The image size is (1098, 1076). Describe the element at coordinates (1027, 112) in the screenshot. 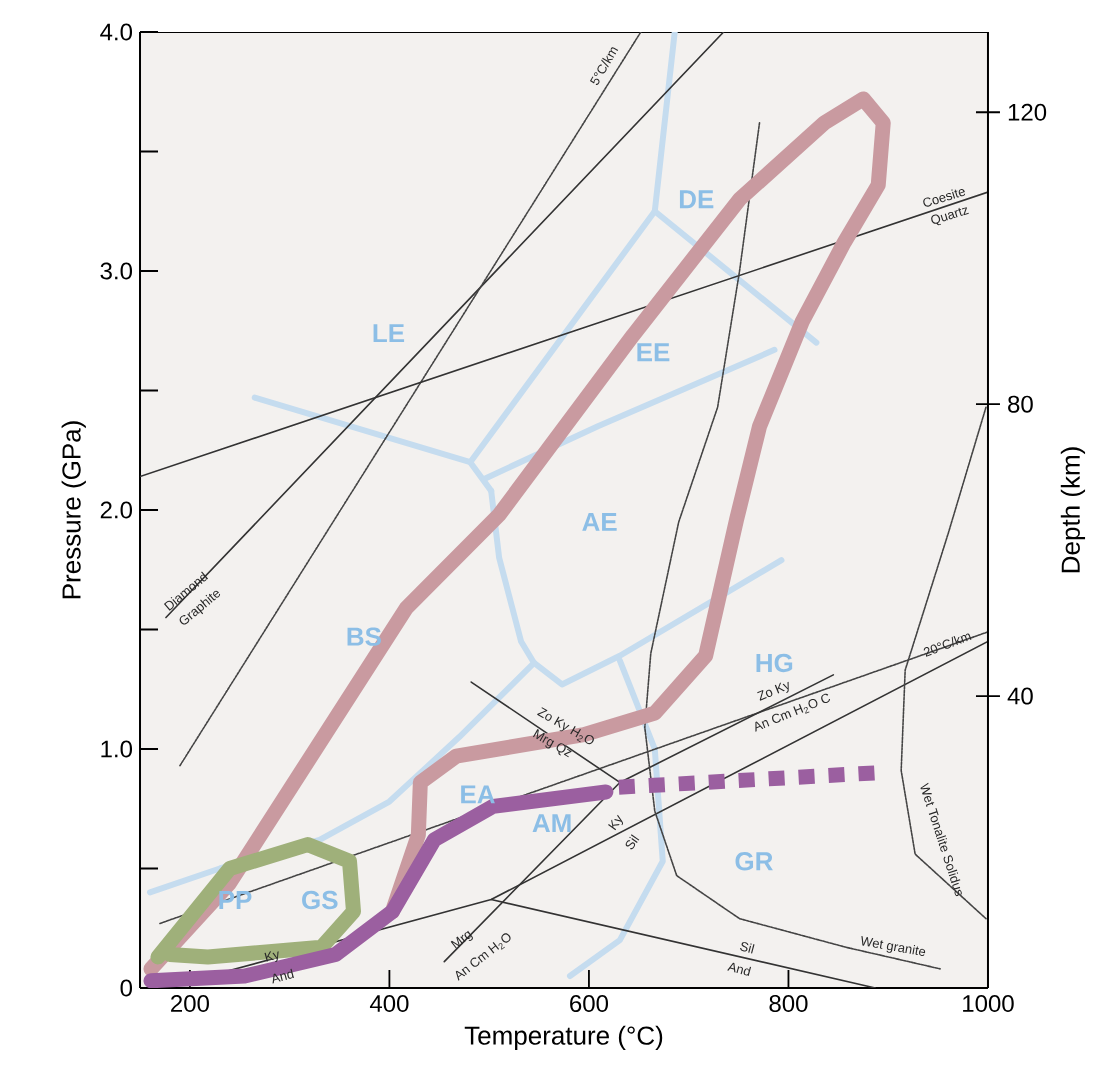

I see `y2-tick-label: 120` at that location.